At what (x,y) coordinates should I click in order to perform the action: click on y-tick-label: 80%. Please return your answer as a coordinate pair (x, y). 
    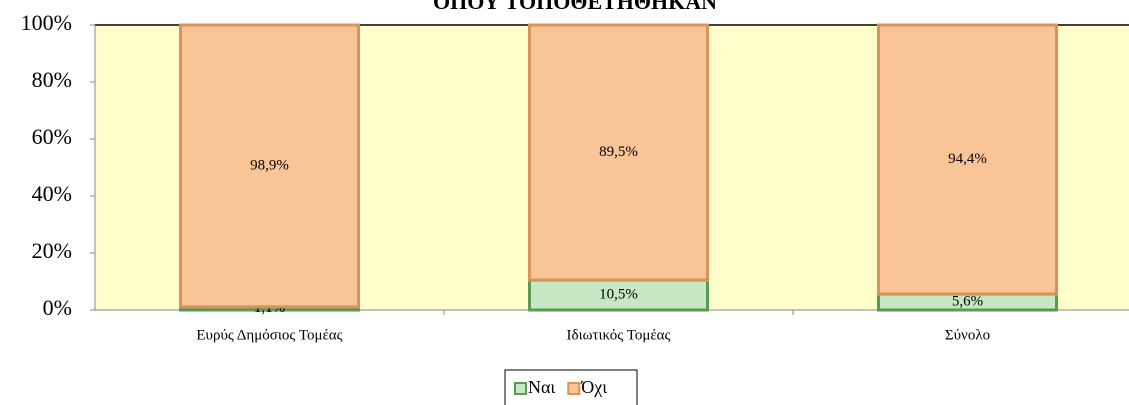
    Looking at the image, I should click on (52, 79).